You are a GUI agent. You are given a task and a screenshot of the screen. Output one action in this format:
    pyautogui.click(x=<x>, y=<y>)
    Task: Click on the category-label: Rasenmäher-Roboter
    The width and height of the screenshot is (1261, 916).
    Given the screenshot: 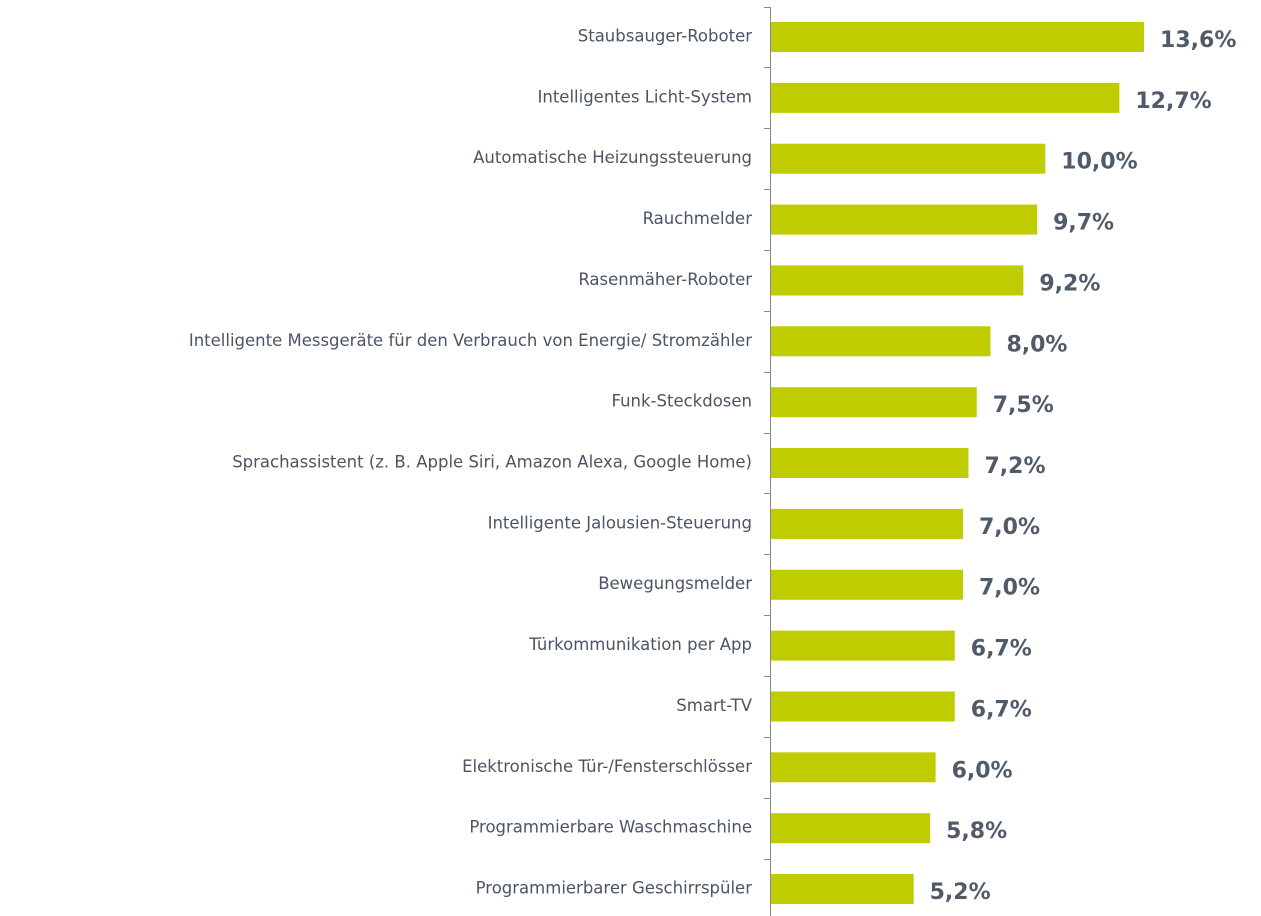 What is the action you would take?
    pyautogui.click(x=665, y=279)
    